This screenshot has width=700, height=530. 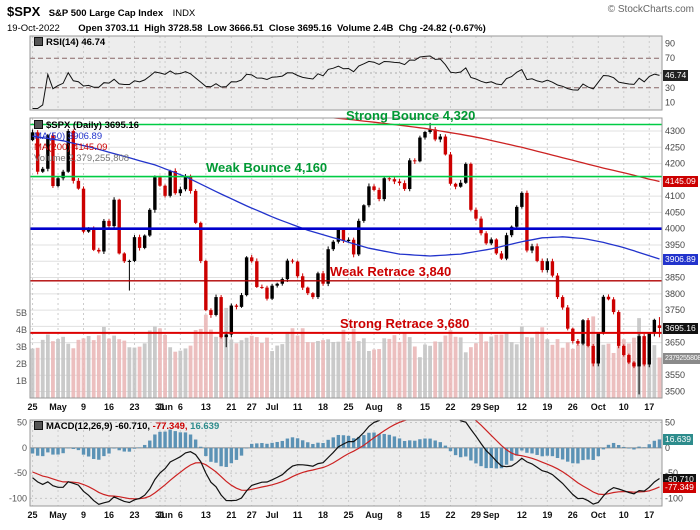 I want to click on x-axis-label: 22, so click(x=450, y=407).